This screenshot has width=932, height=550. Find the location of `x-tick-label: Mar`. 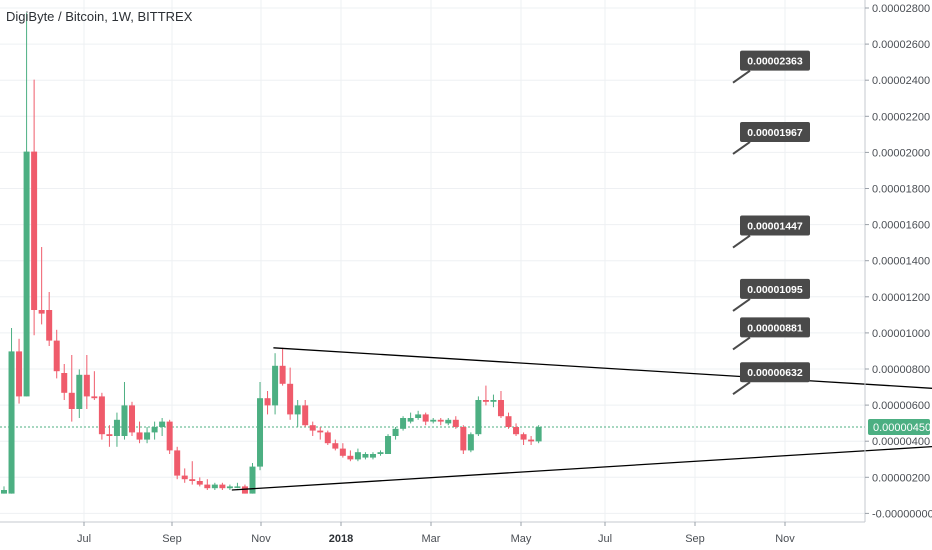

x-tick-label: Mar is located at coordinates (431, 539).